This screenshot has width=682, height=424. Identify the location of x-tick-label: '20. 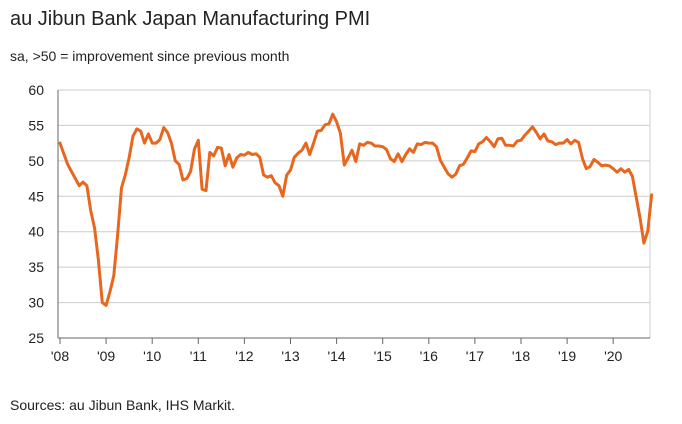
(613, 356).